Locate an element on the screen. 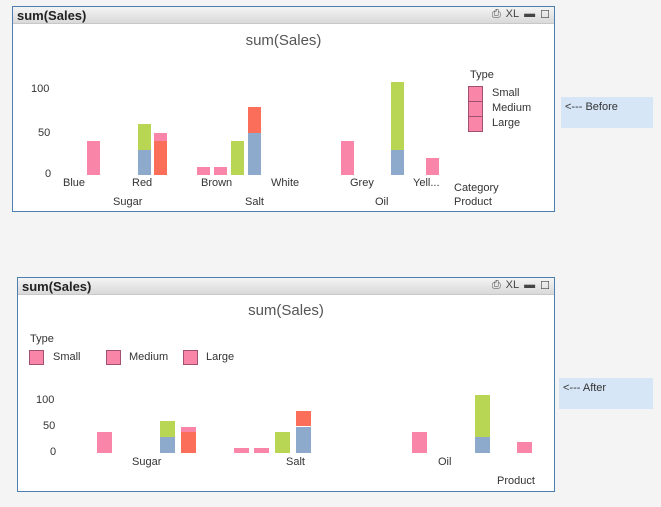  before-note: <--- Before is located at coordinates (607, 112).